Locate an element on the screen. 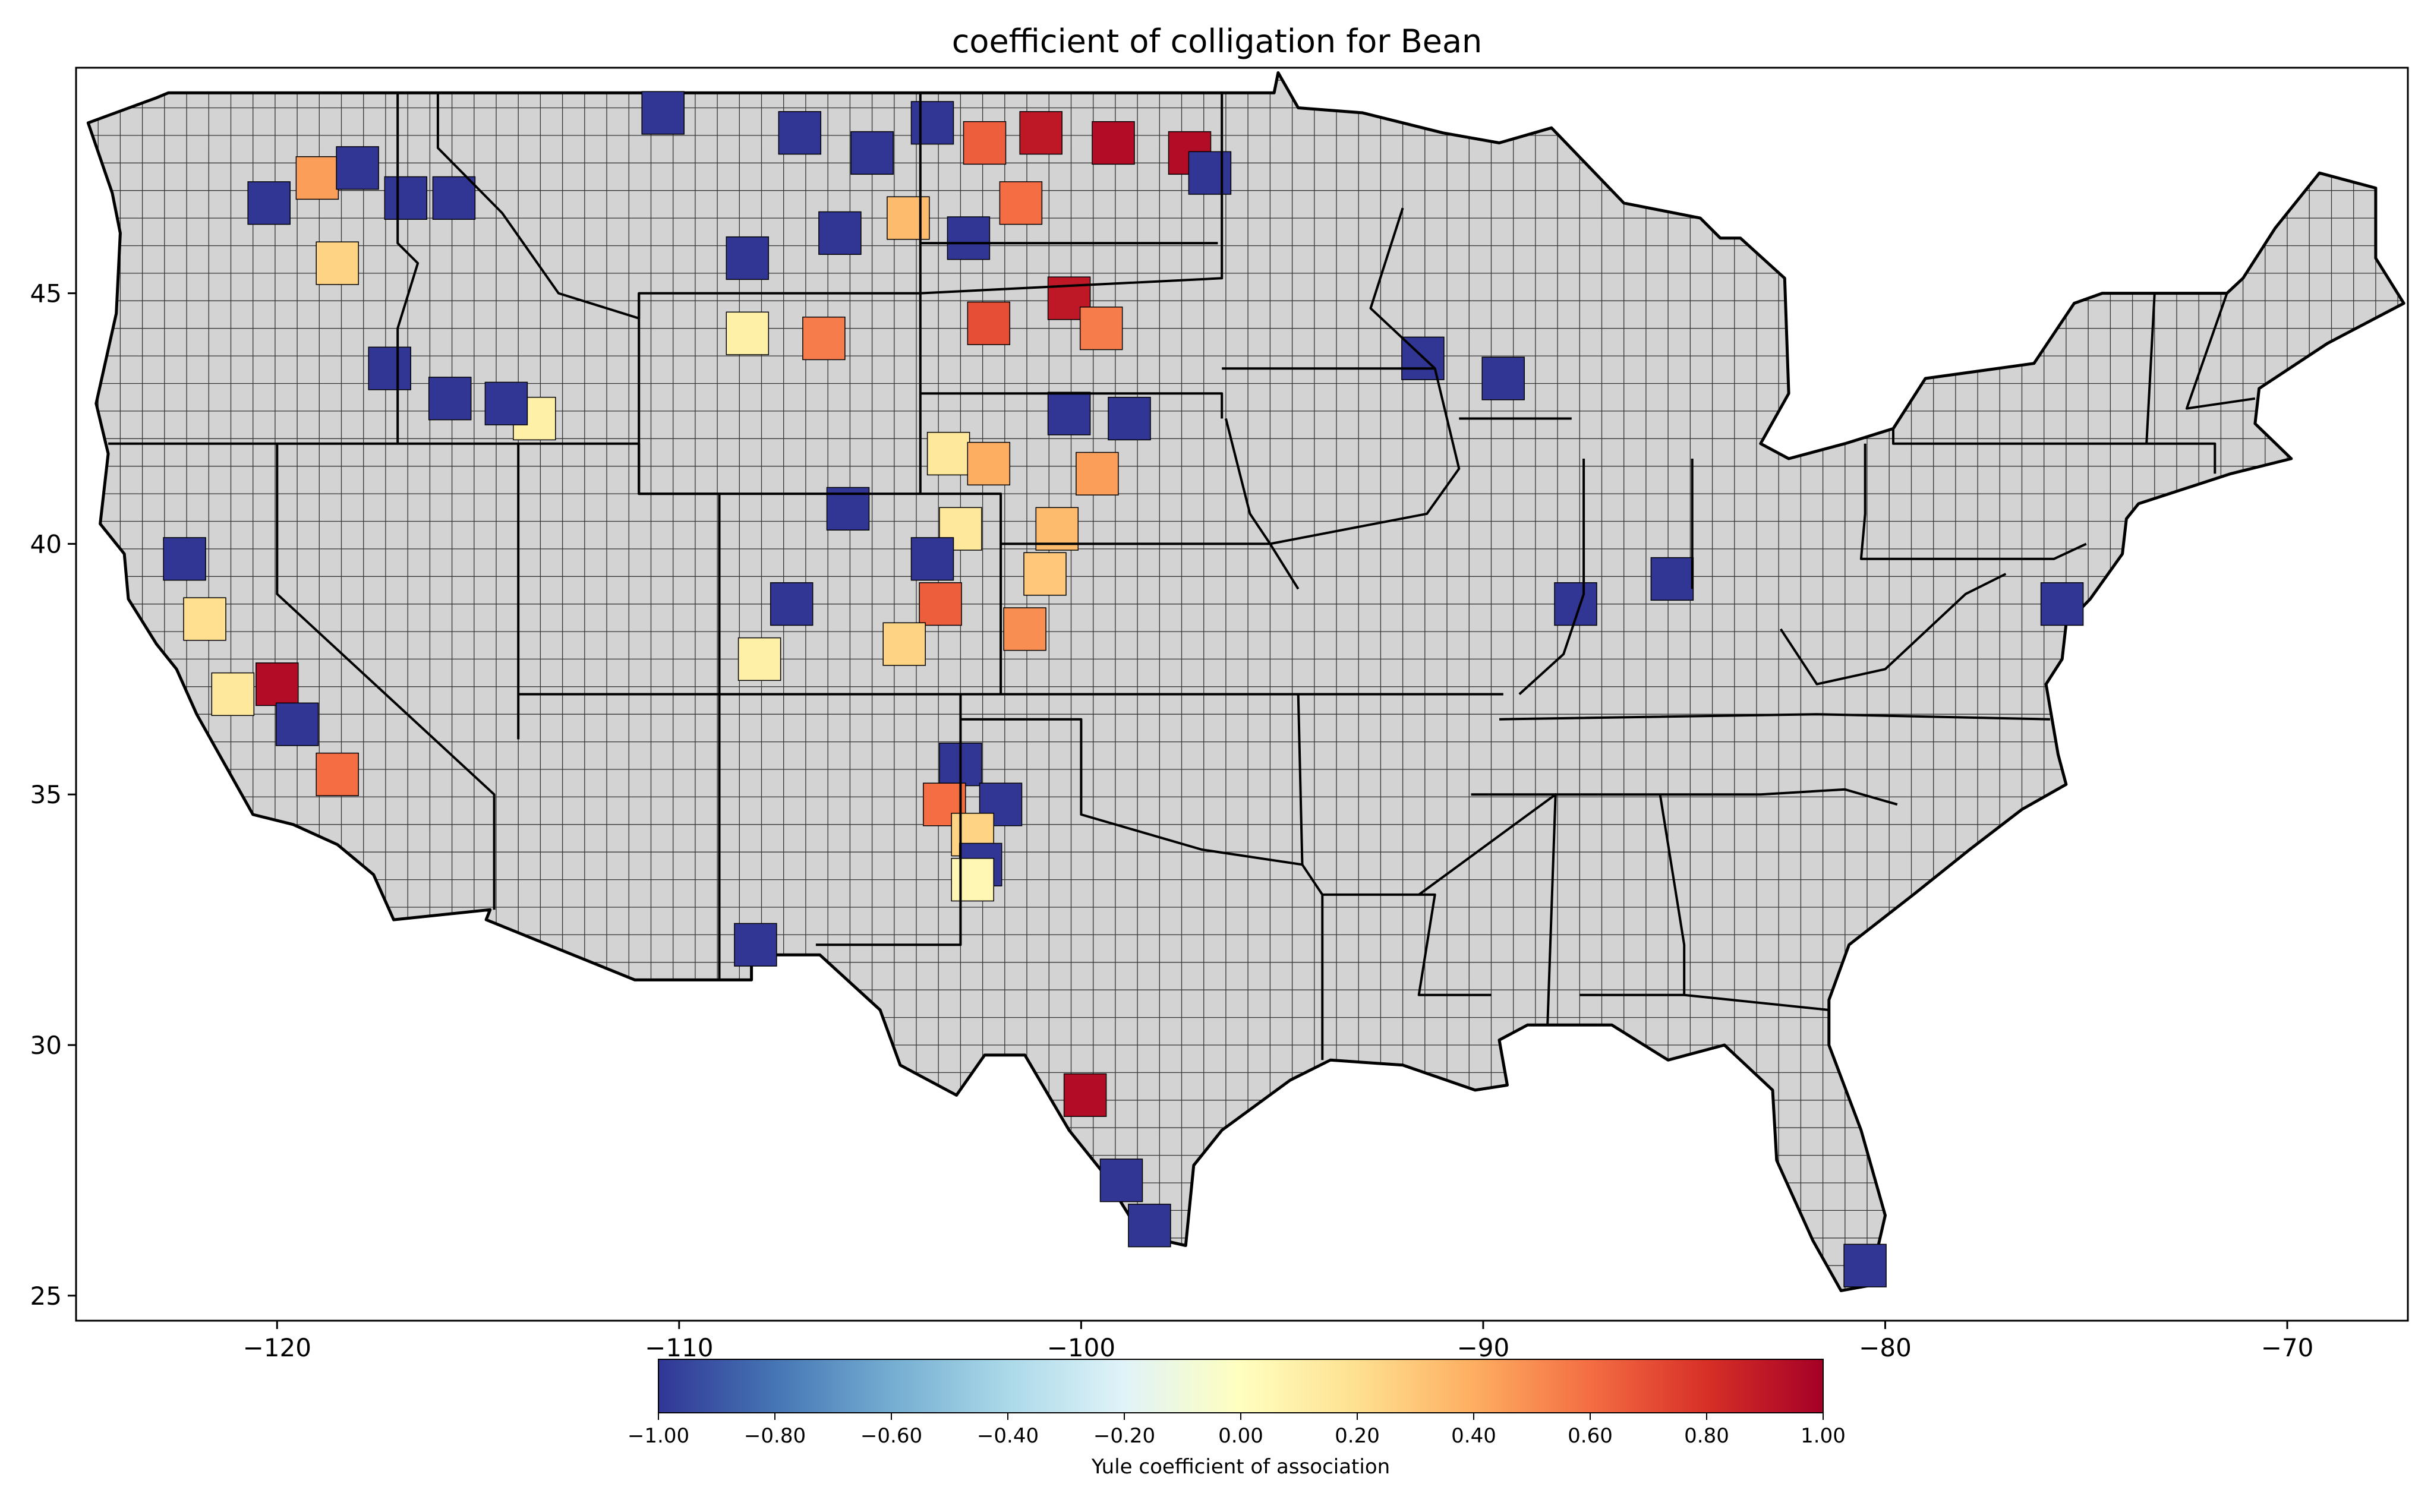 The height and width of the screenshot is (1512, 2434). colorbar-tick-label: 0.40 is located at coordinates (1473, 1436).